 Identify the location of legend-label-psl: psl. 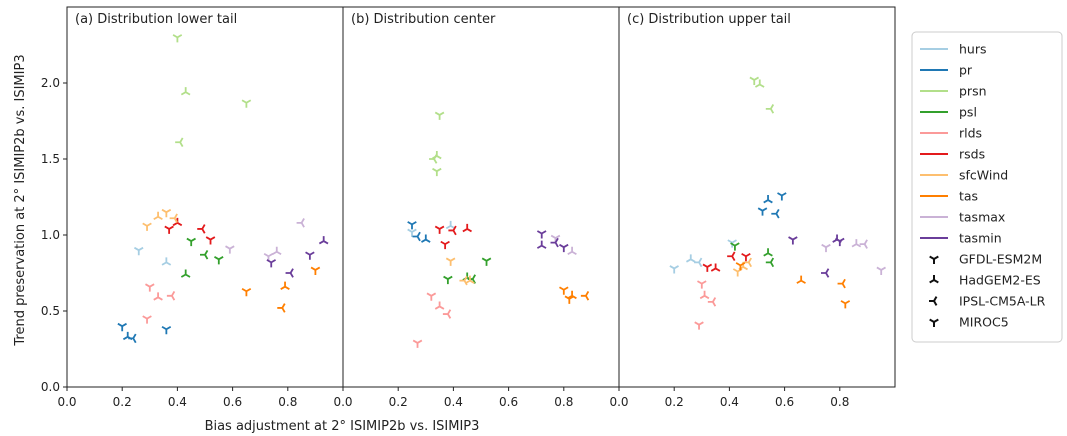
(968, 112).